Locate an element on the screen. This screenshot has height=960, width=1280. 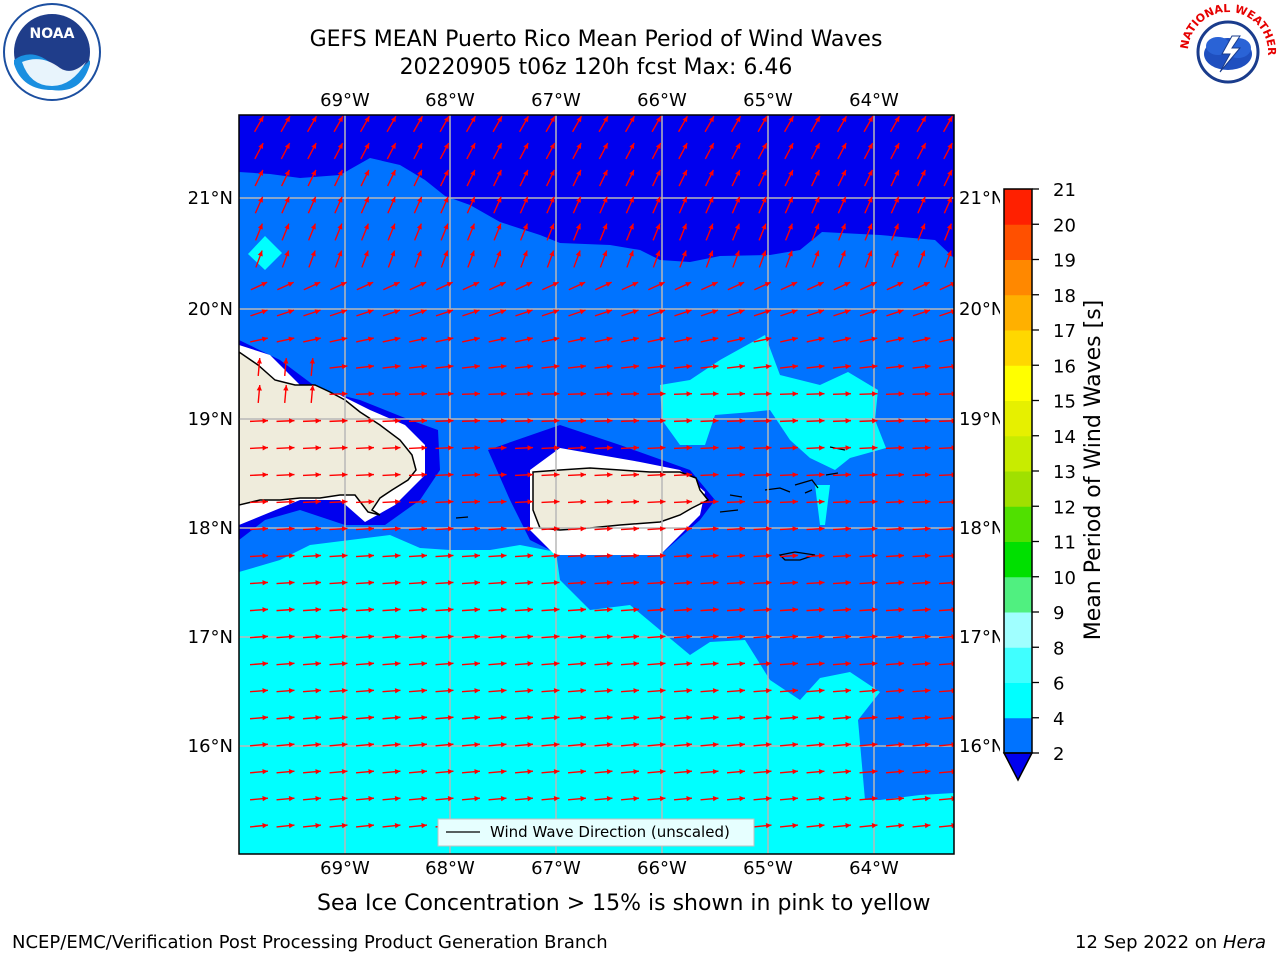
map-legend: Wind Wave Direction (unscaled) is located at coordinates (596, 832).